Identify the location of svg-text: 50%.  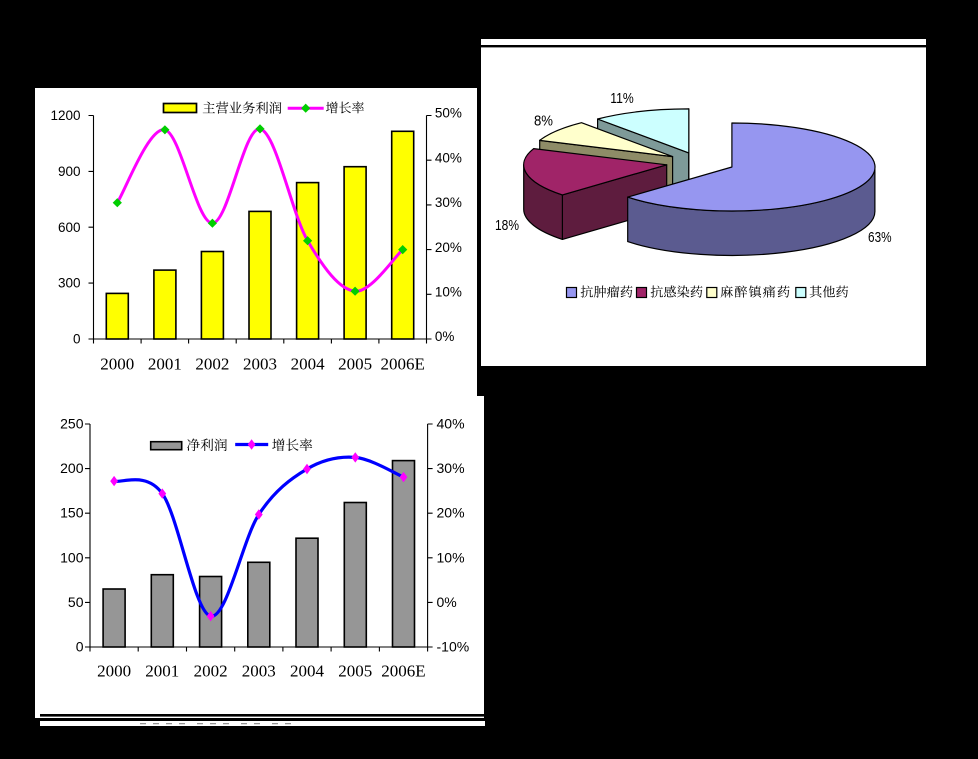
(448, 113).